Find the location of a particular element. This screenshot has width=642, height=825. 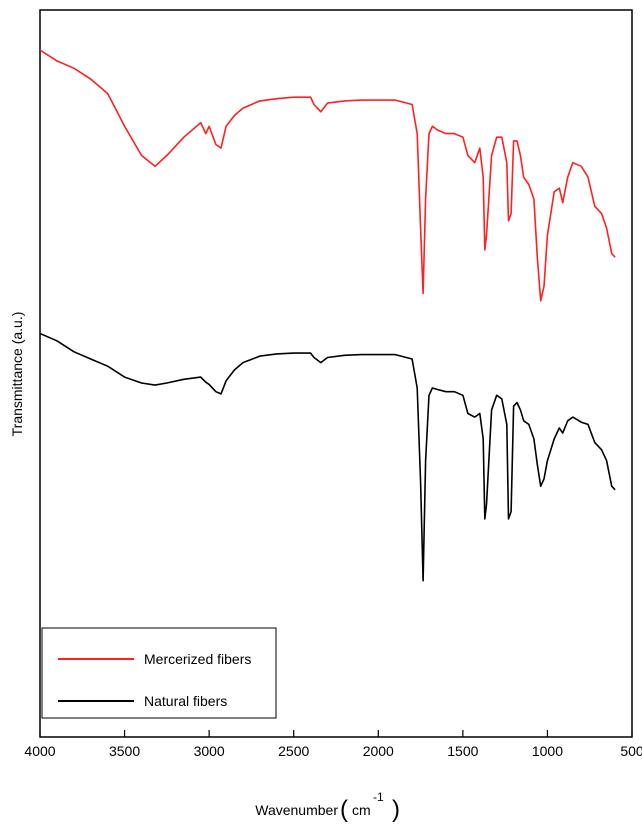

legend-box is located at coordinates (159, 673).